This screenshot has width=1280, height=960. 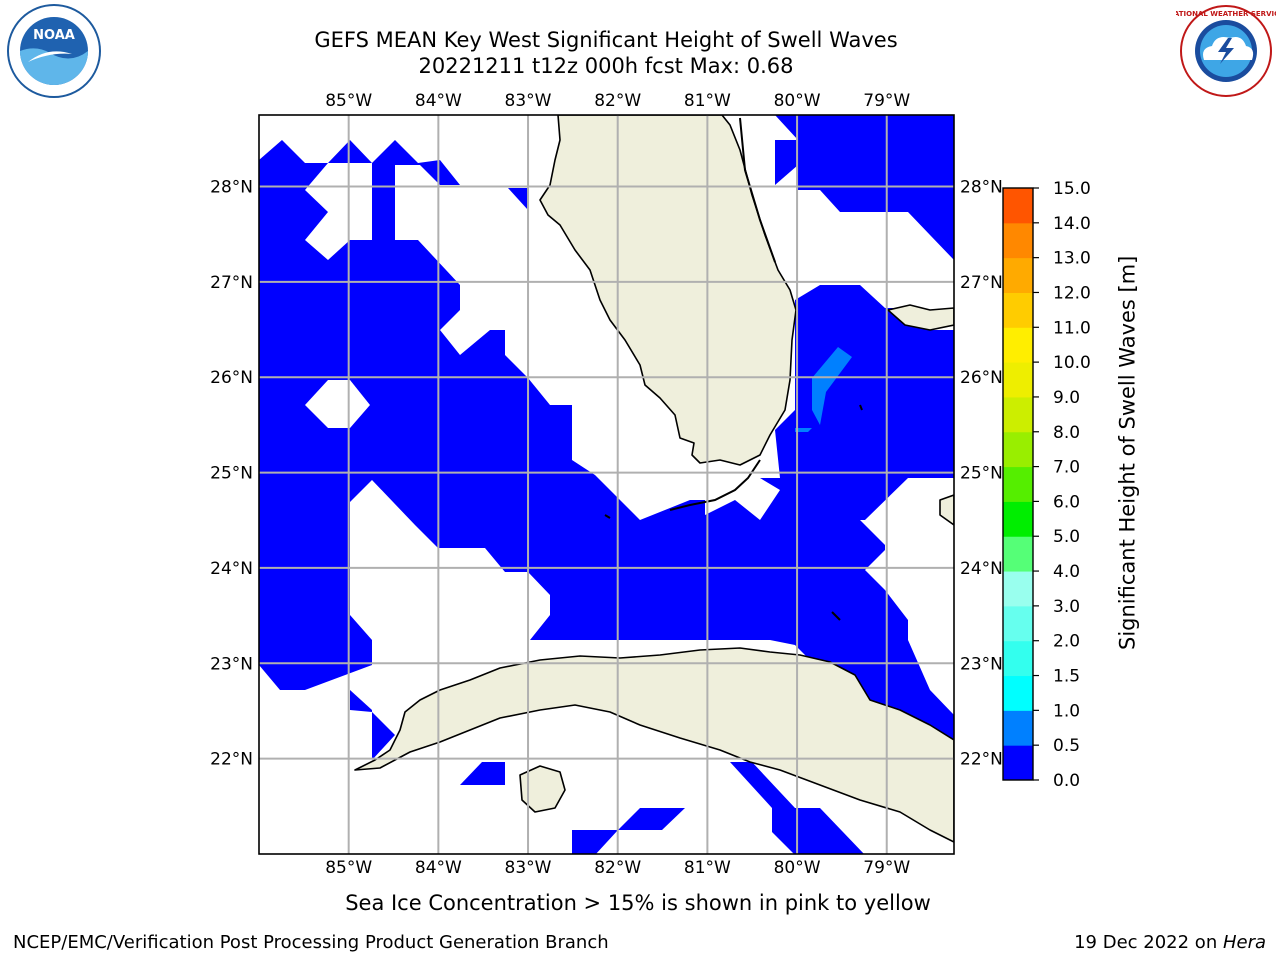 I want to click on nws-logo: NATIONAL WEATHER SERVICE, so click(x=1226, y=51).